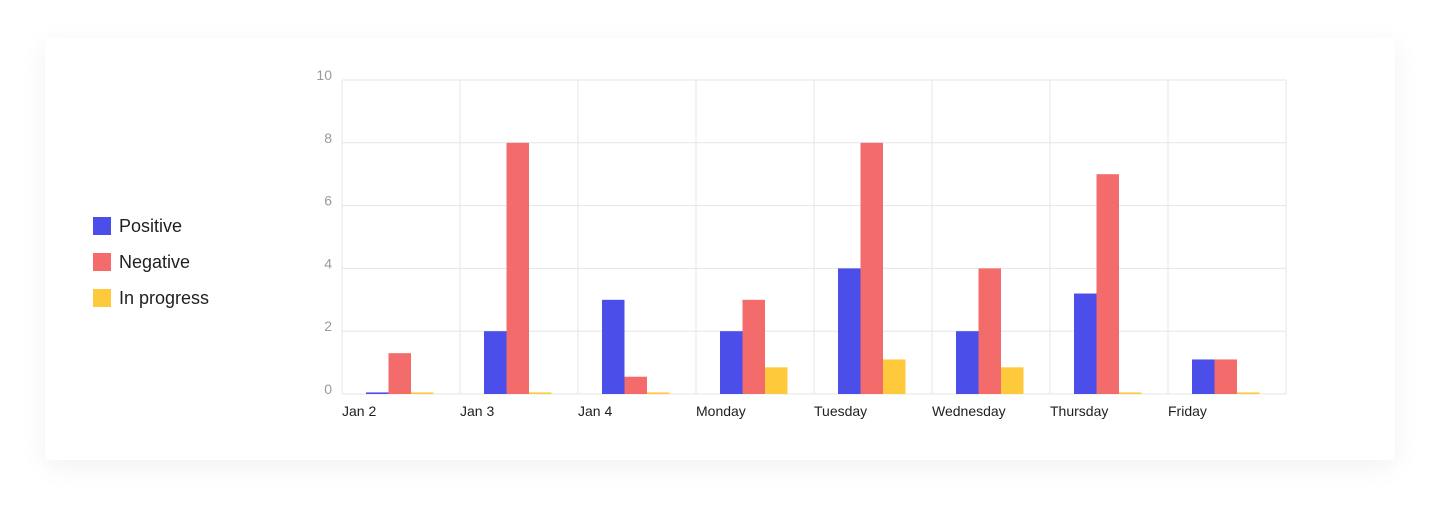 Image resolution: width=1440 pixels, height=521 pixels. I want to click on chart-legend: Positive Negative In progress, so click(151, 262).